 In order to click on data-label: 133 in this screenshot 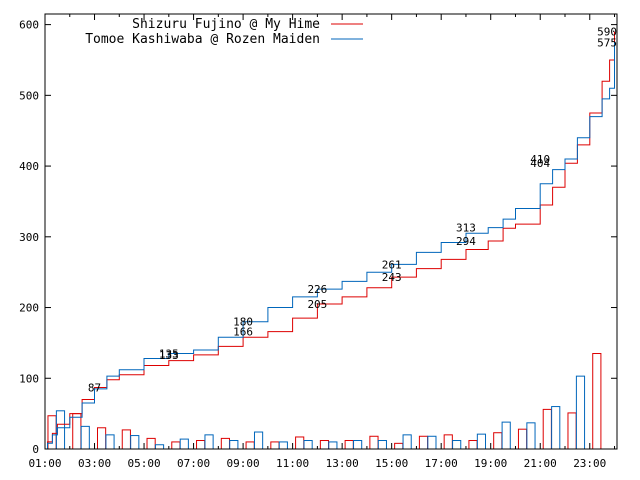, I will do `click(169, 355)`.